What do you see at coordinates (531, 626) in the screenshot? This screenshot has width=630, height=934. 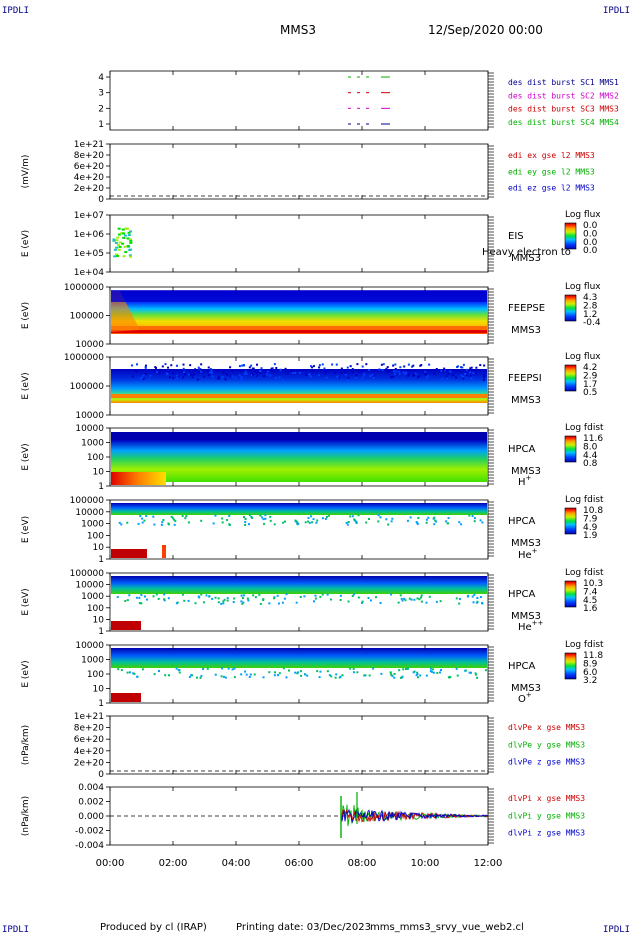 I see `species-label: He++` at bounding box center [531, 626].